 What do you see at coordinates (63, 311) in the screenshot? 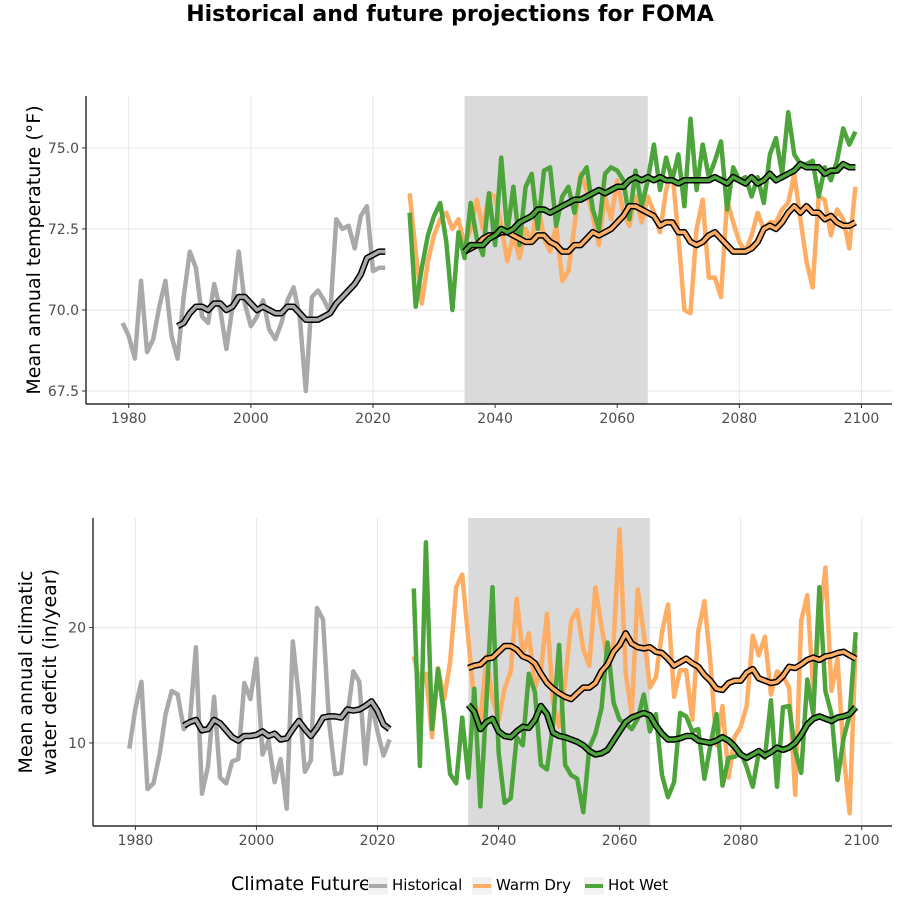
I see `y-tick-label: 70.0` at bounding box center [63, 311].